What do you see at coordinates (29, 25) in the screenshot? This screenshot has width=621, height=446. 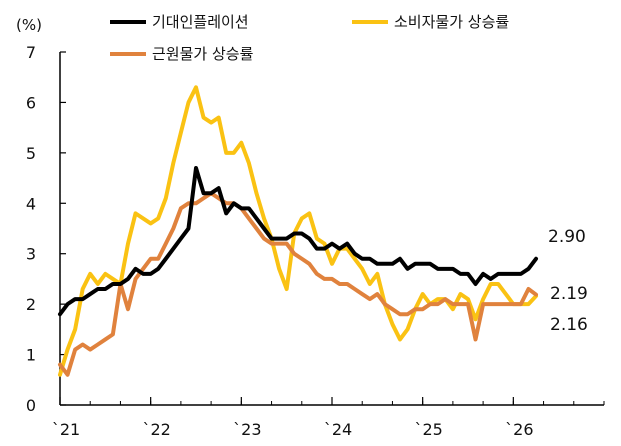 I see `y-unit-label: (%)` at bounding box center [29, 25].